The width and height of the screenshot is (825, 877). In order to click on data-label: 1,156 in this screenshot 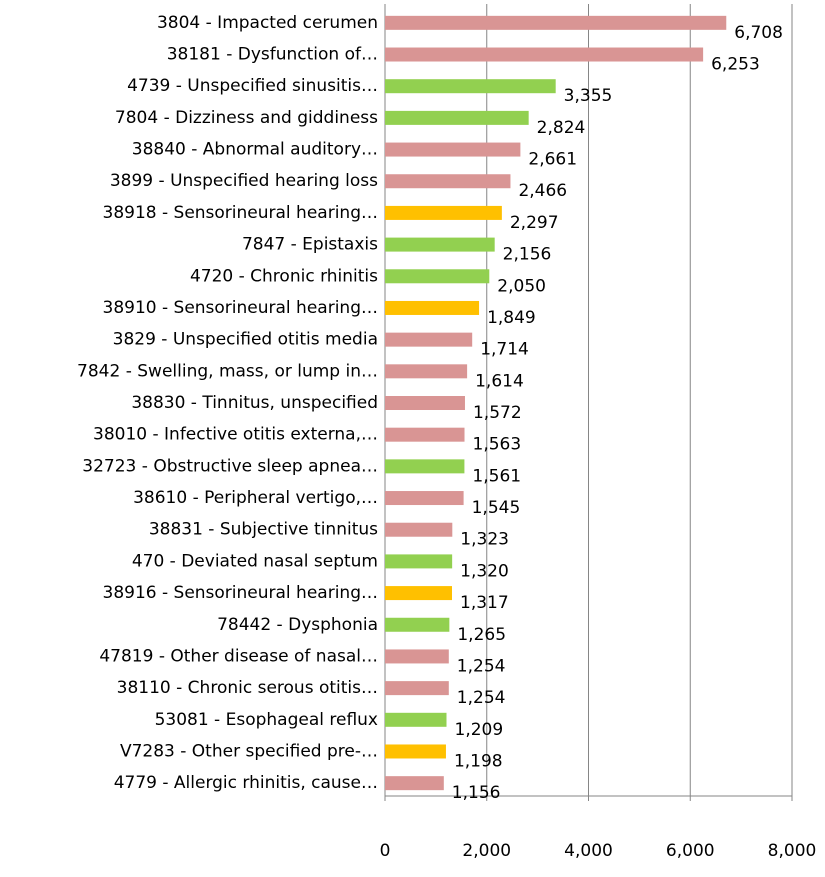, I will do `click(476, 793)`.